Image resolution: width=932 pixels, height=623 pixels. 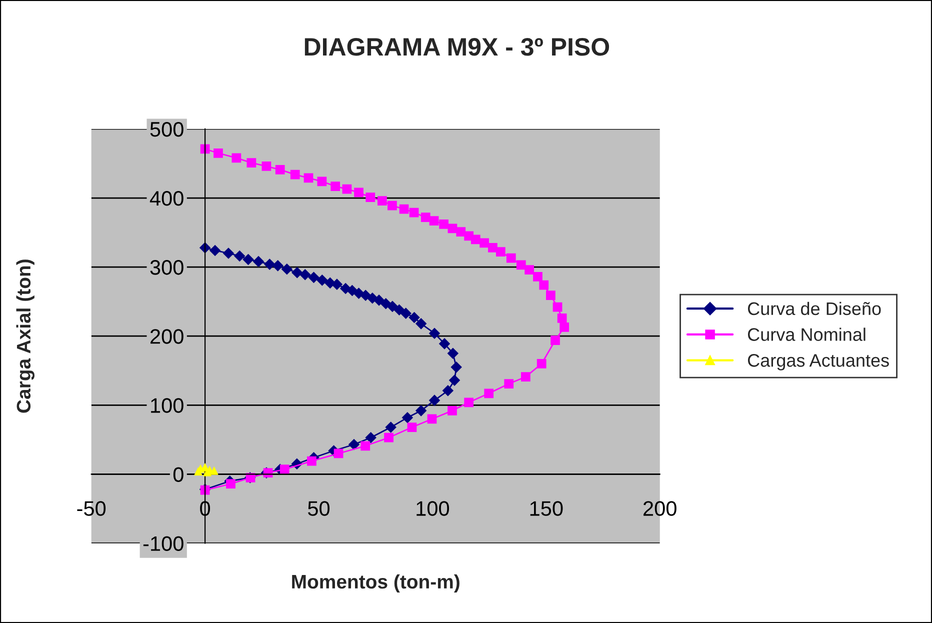 I want to click on x-tick-label: 200, so click(x=660, y=508).